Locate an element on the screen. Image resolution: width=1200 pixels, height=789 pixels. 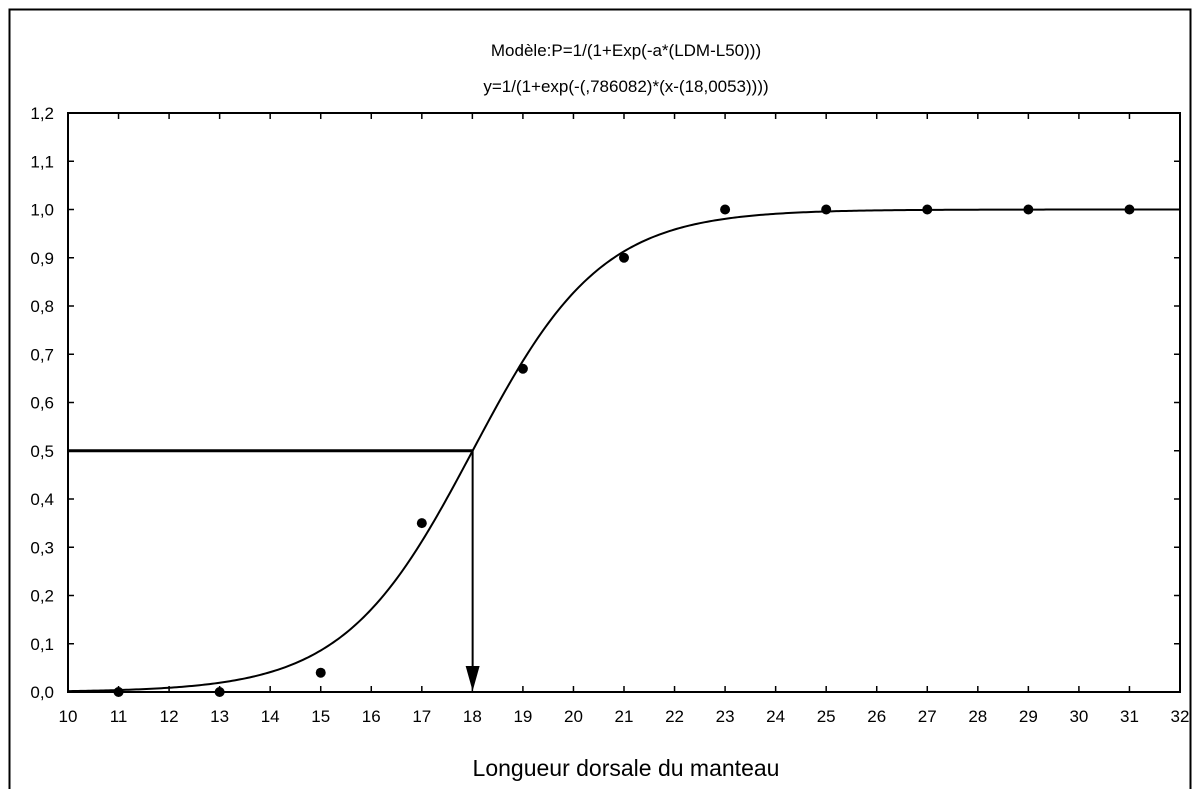
y-tick-label: 0,3 is located at coordinates (42, 547).